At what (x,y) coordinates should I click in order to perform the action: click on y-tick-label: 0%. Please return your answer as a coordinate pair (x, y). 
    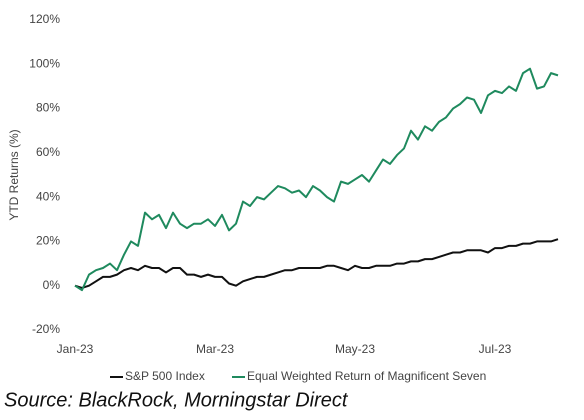
    Looking at the image, I should click on (52, 285).